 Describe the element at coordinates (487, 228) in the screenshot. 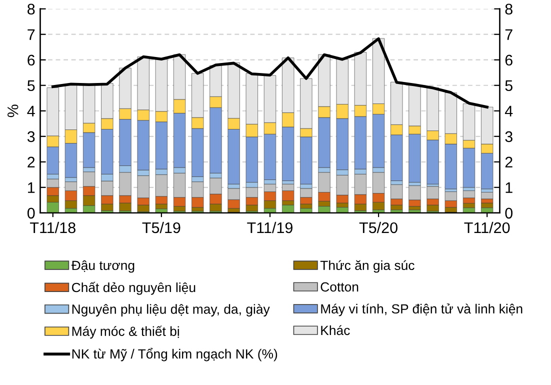

I see `x-tick-label: T11/20` at that location.